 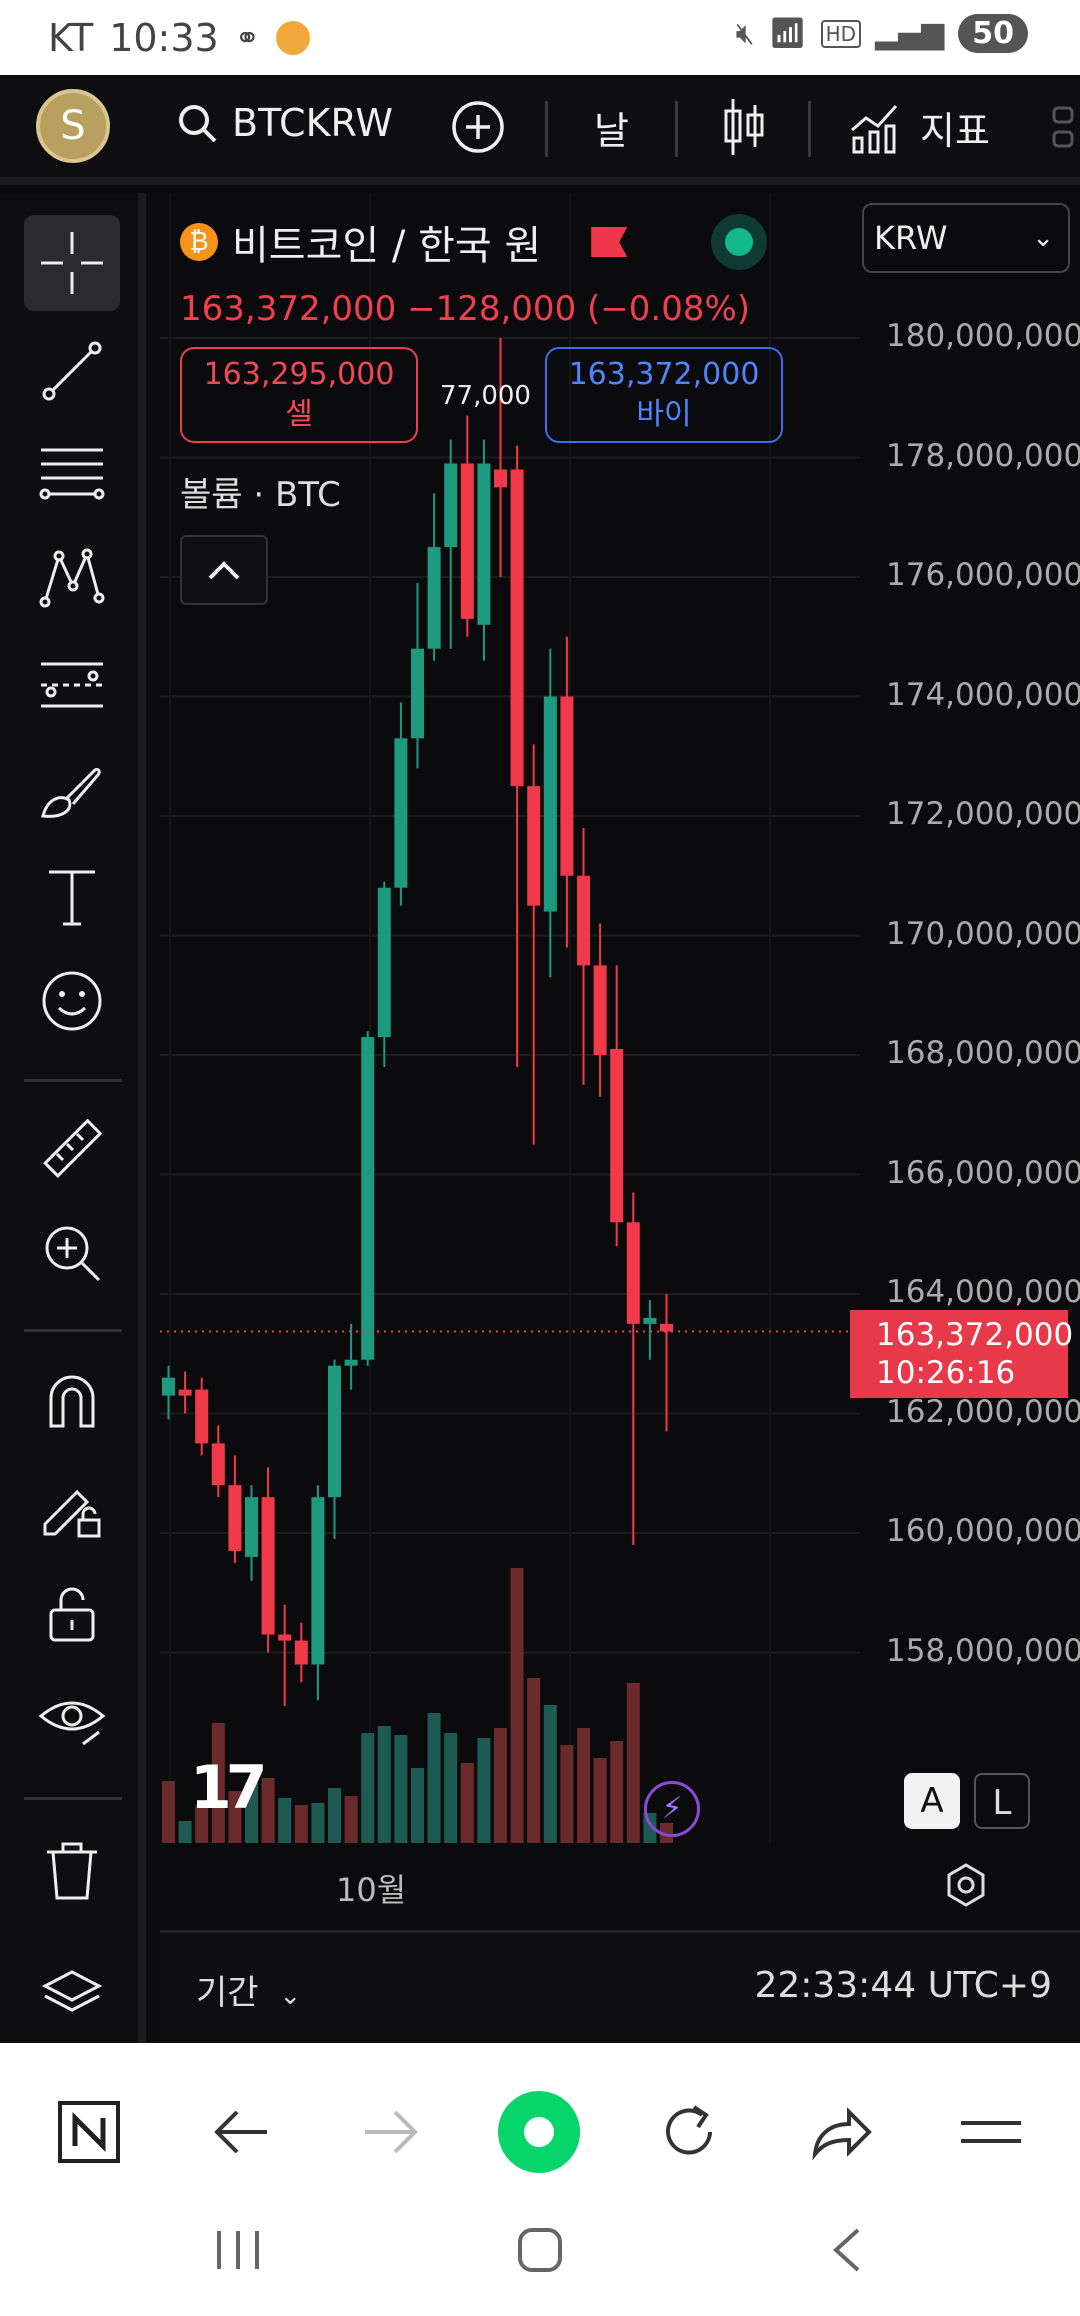 I want to click on candlestick-icon, so click(x=744, y=127).